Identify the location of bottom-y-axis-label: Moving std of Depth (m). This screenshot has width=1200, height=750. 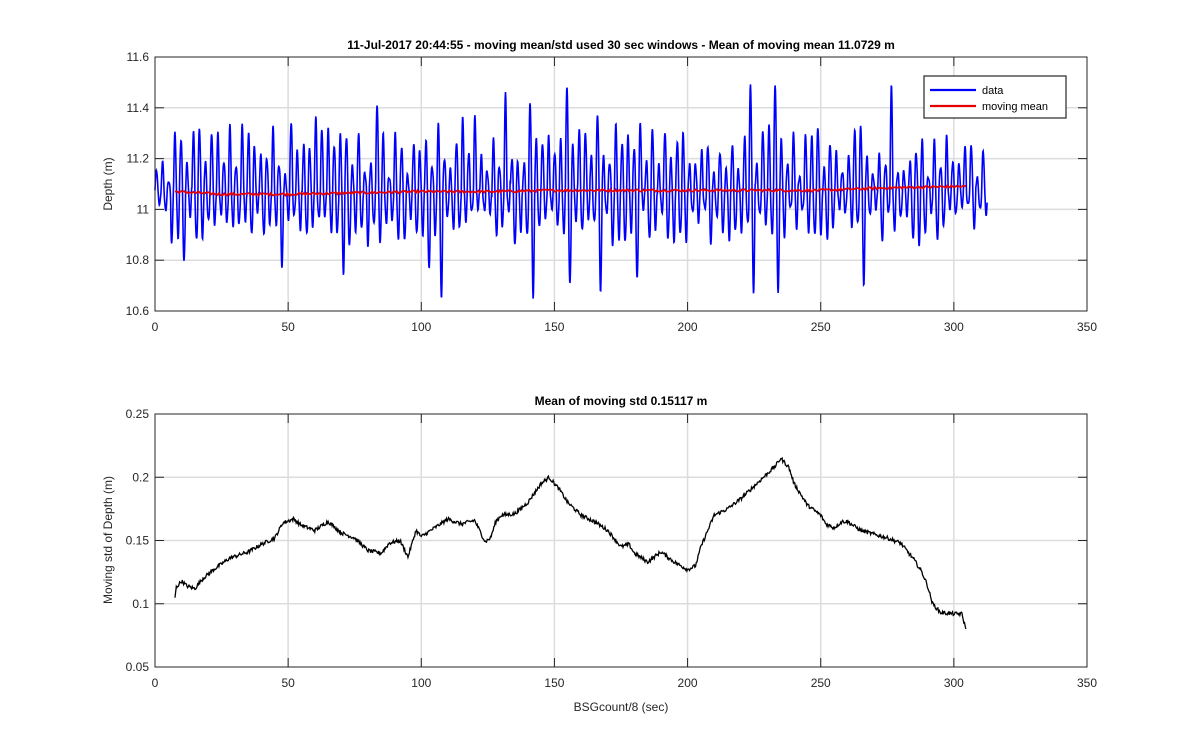
(108, 540).